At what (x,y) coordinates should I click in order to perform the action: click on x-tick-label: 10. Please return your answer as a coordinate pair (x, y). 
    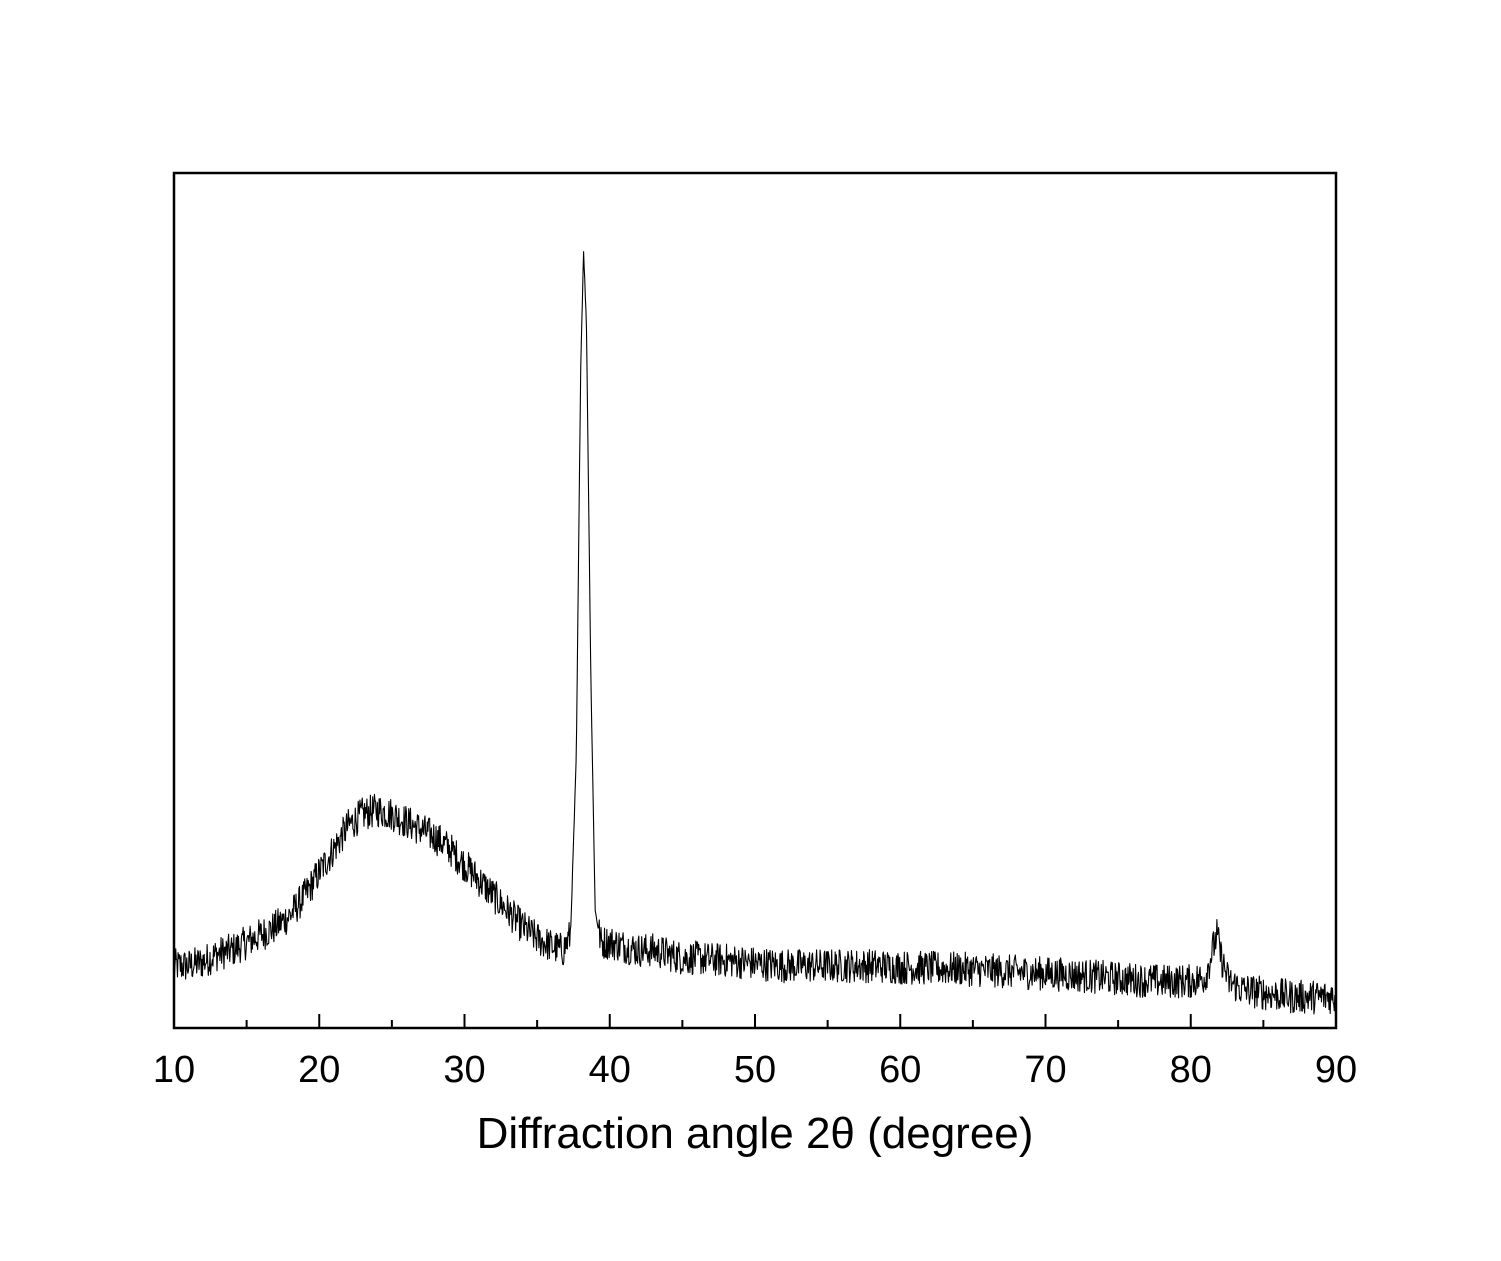
    Looking at the image, I should click on (174, 1070).